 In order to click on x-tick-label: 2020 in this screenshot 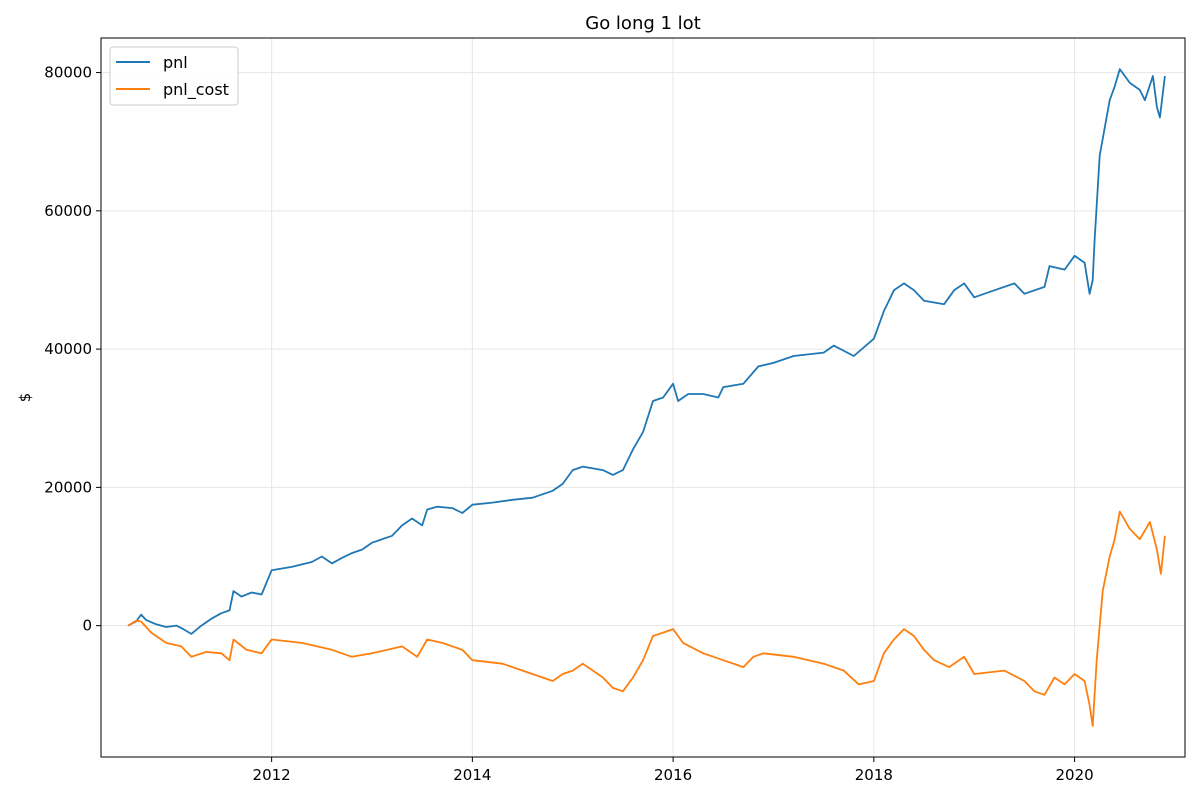, I will do `click(1074, 775)`.